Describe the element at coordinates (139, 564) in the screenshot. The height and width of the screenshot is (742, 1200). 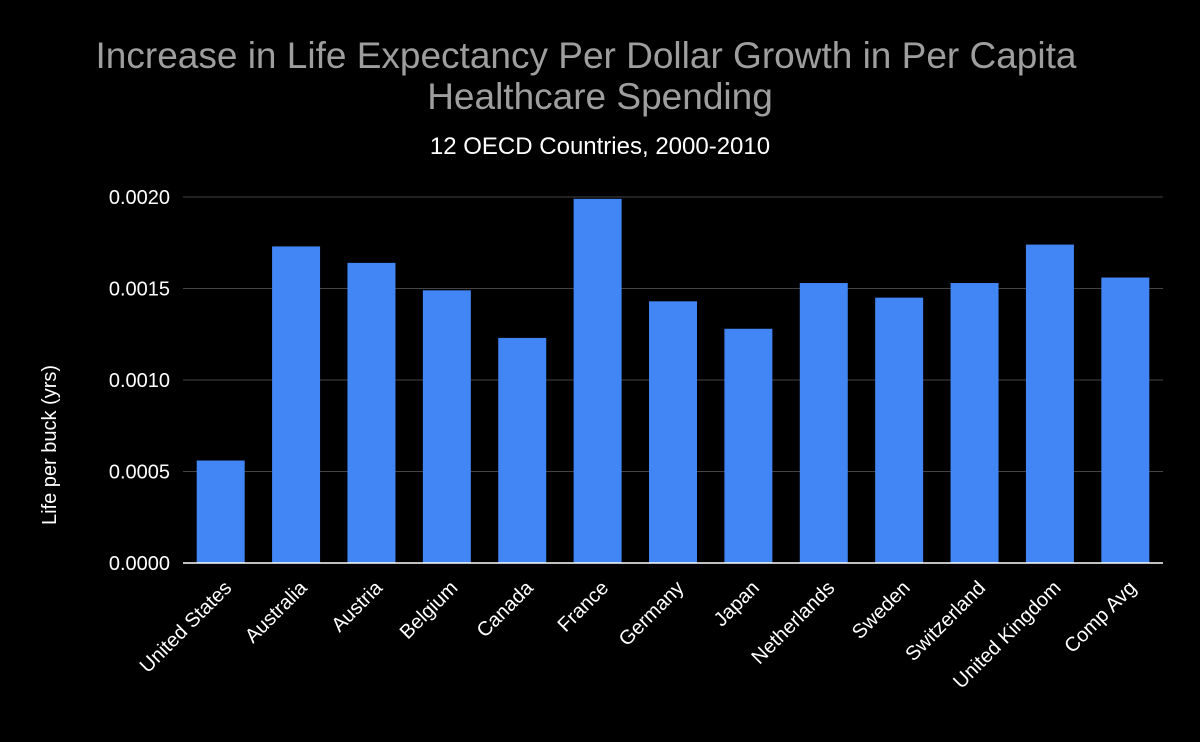
I see `y-tick-label: 0.0000` at that location.